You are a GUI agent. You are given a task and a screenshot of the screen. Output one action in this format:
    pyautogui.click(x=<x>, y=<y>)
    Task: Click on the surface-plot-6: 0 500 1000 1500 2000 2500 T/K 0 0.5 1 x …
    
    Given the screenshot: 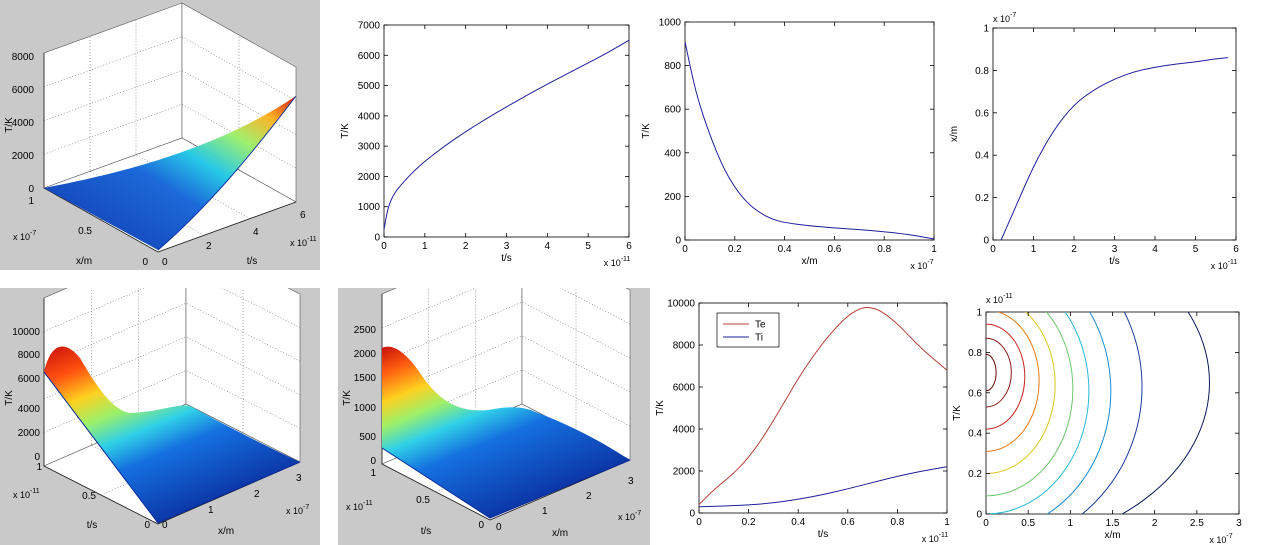 What is the action you would take?
    pyautogui.click(x=494, y=416)
    